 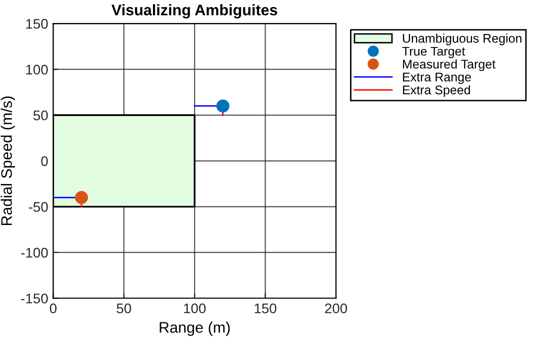 I want to click on y-tick-label: 0, so click(x=44, y=161).